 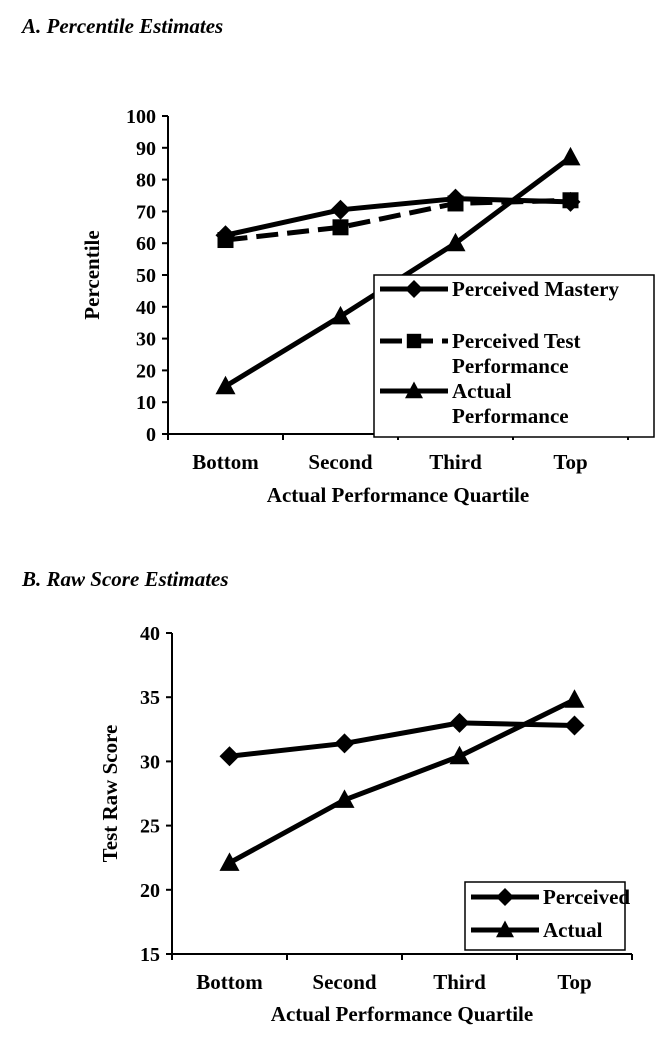 I want to click on a-y-tick-label: 20, so click(x=146, y=371).